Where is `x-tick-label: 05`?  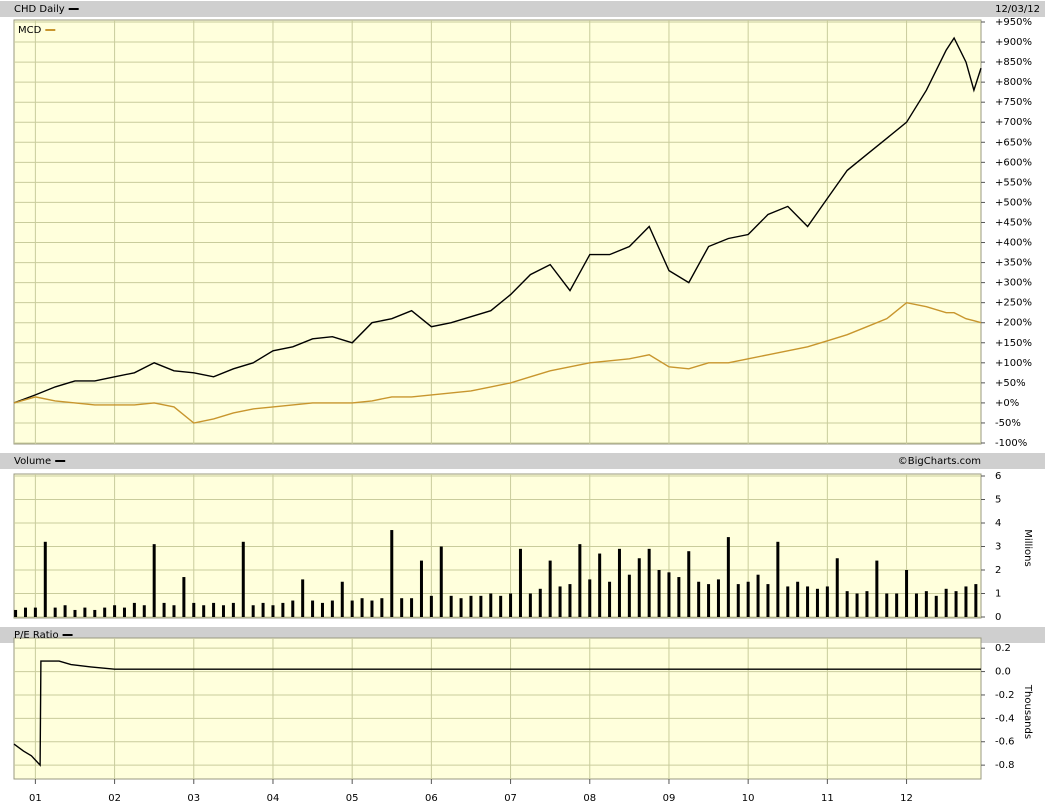
x-tick-label: 05 is located at coordinates (352, 798).